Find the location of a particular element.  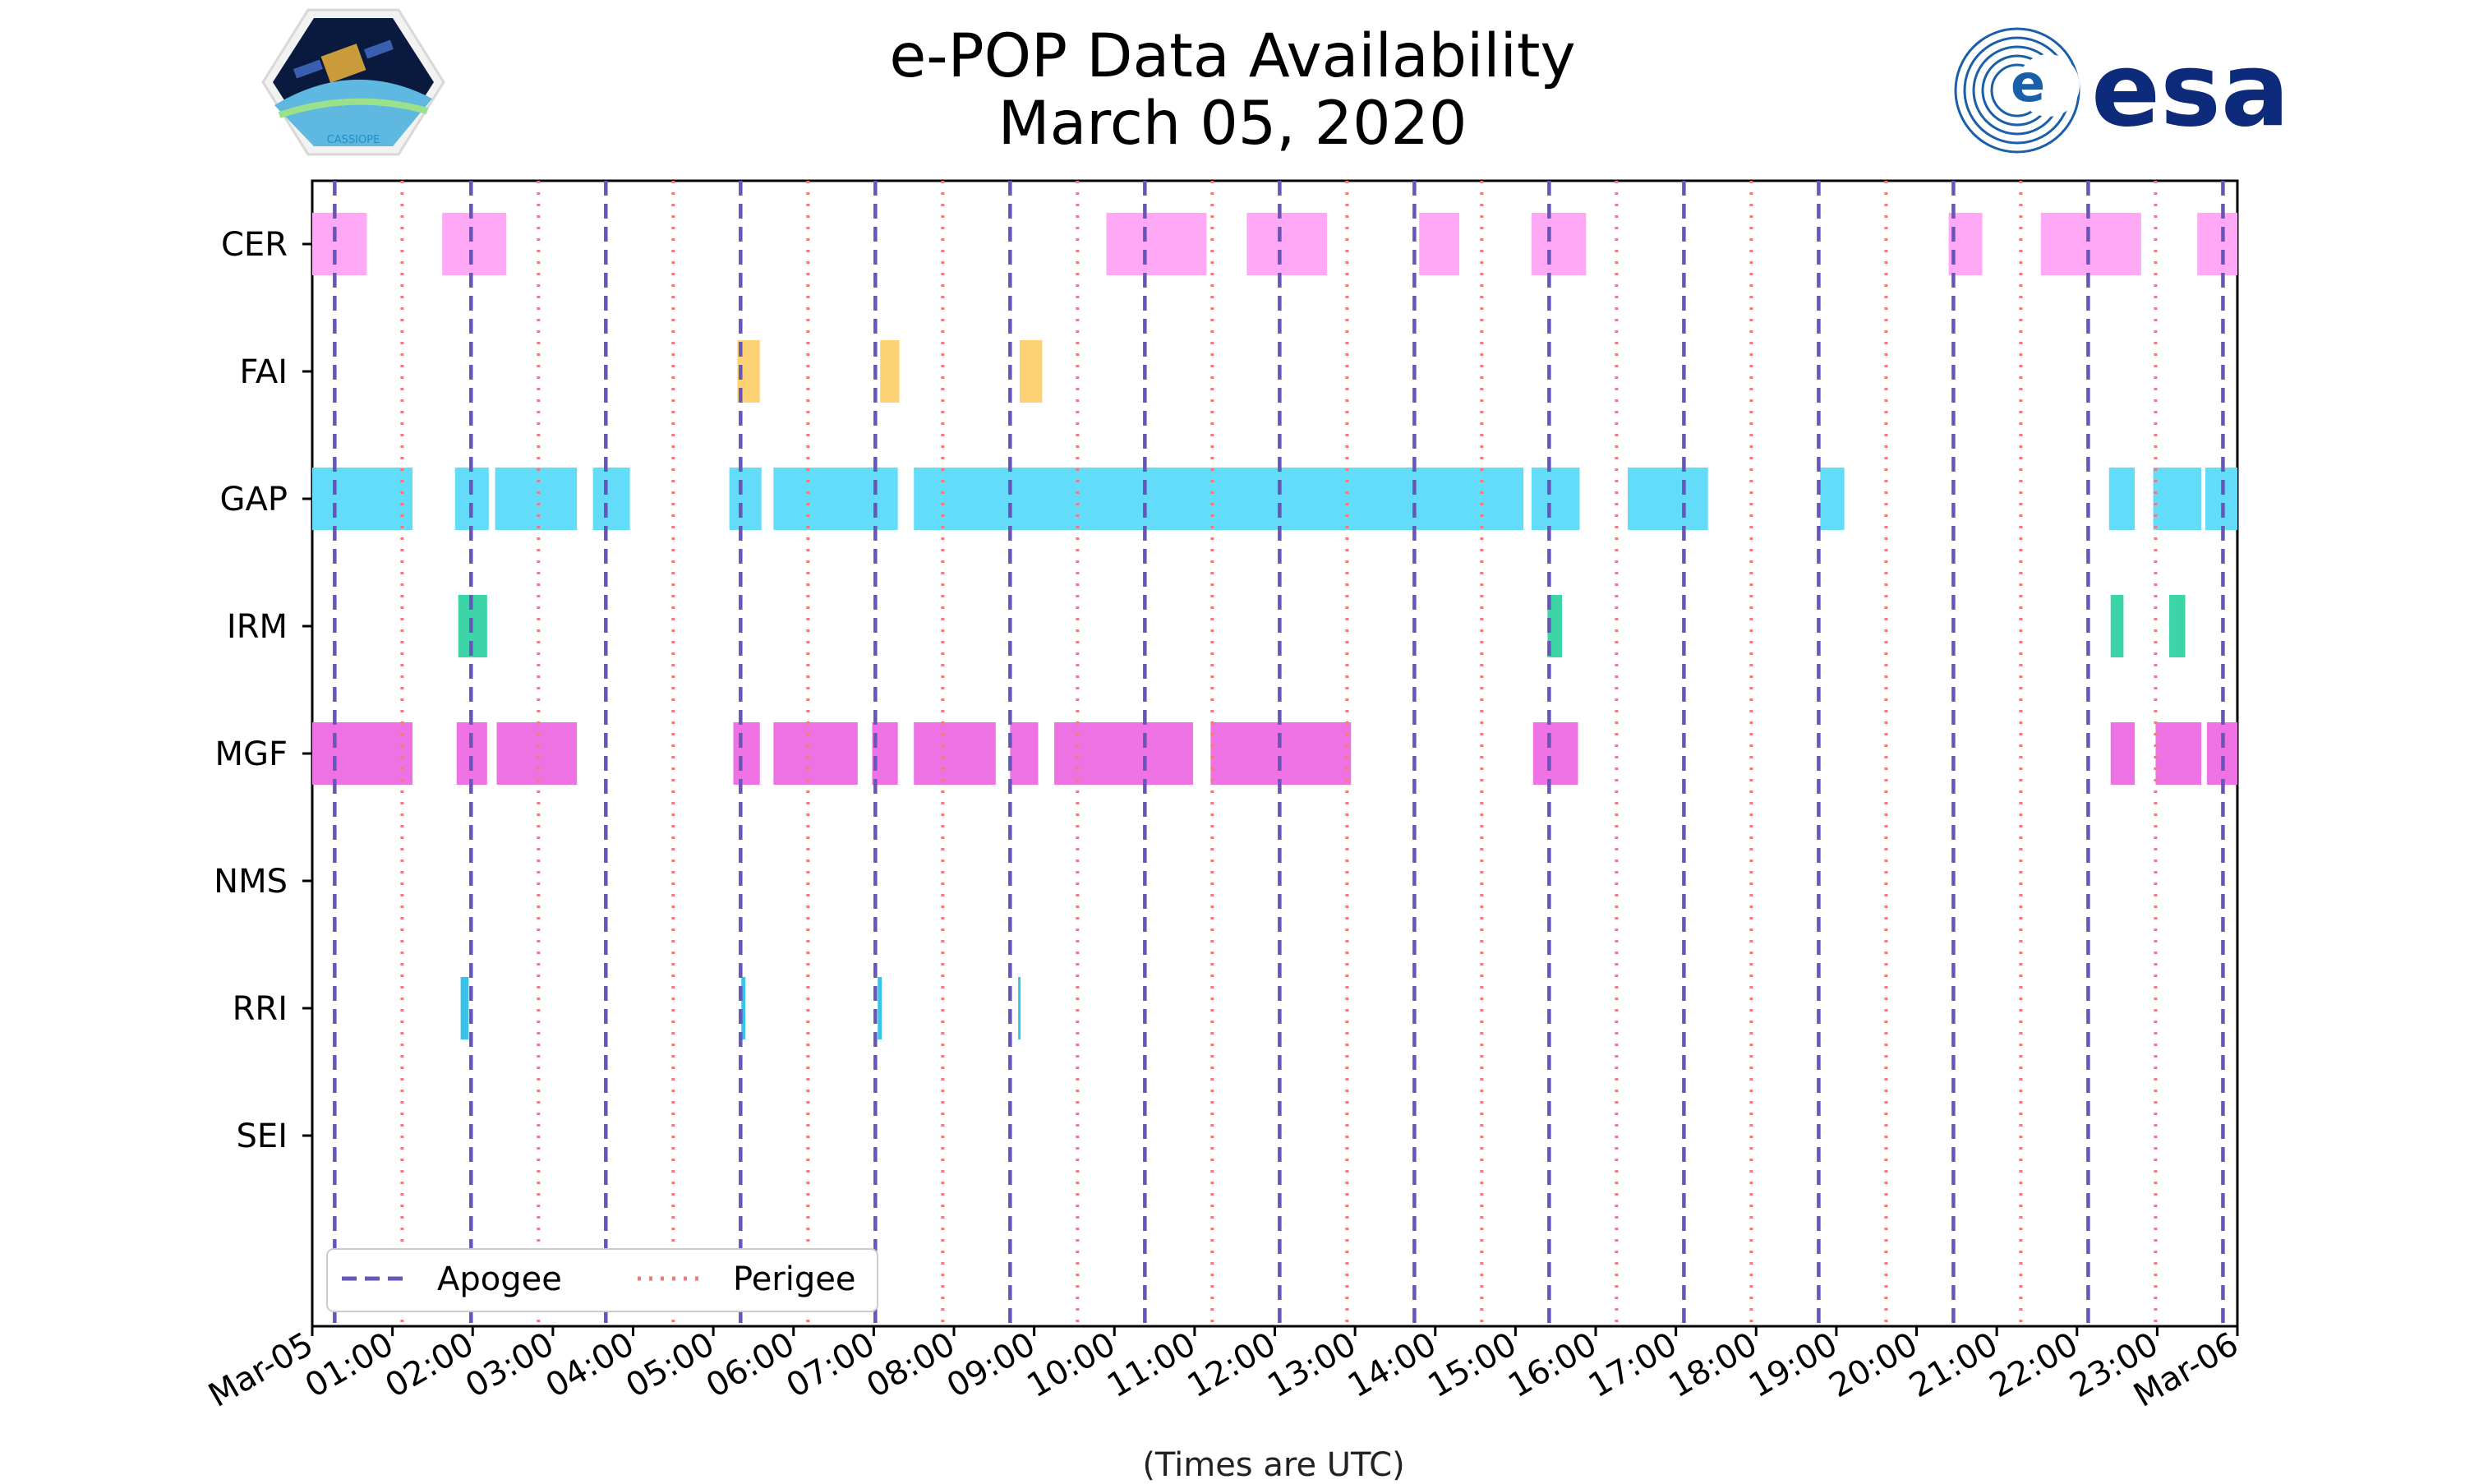

legend-apogee-label: Apogee is located at coordinates (500, 1279).